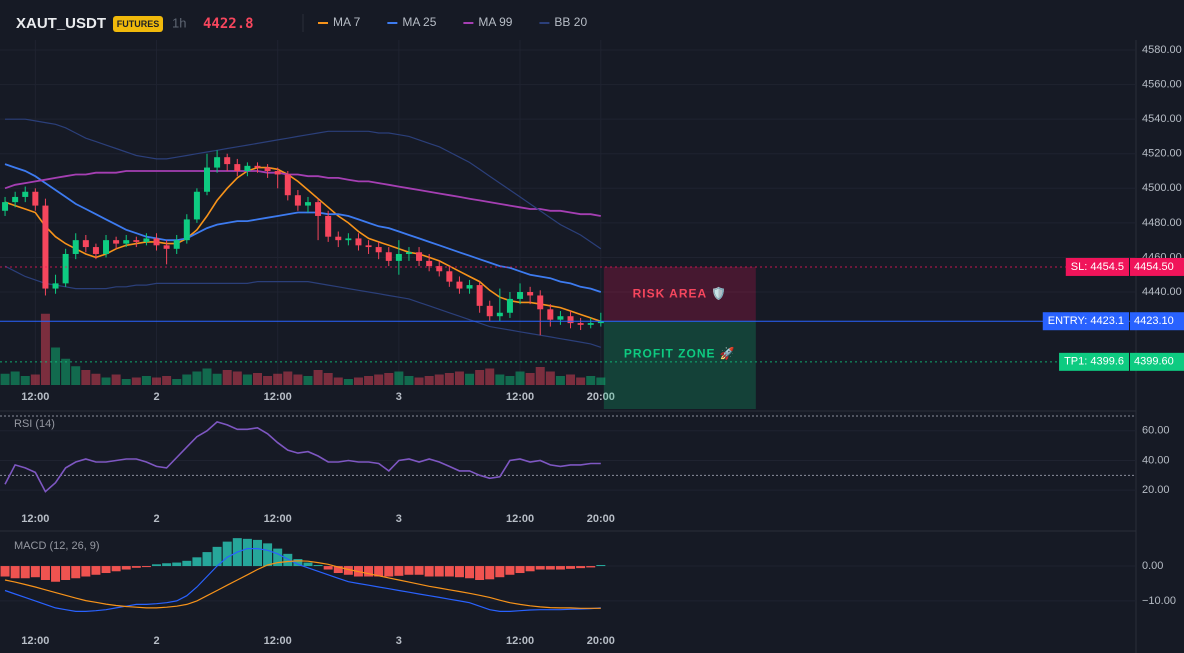 This screenshot has height=653, width=1184. Describe the element at coordinates (1159, 601) in the screenshot. I see `y-tick-label: −10.00` at that location.